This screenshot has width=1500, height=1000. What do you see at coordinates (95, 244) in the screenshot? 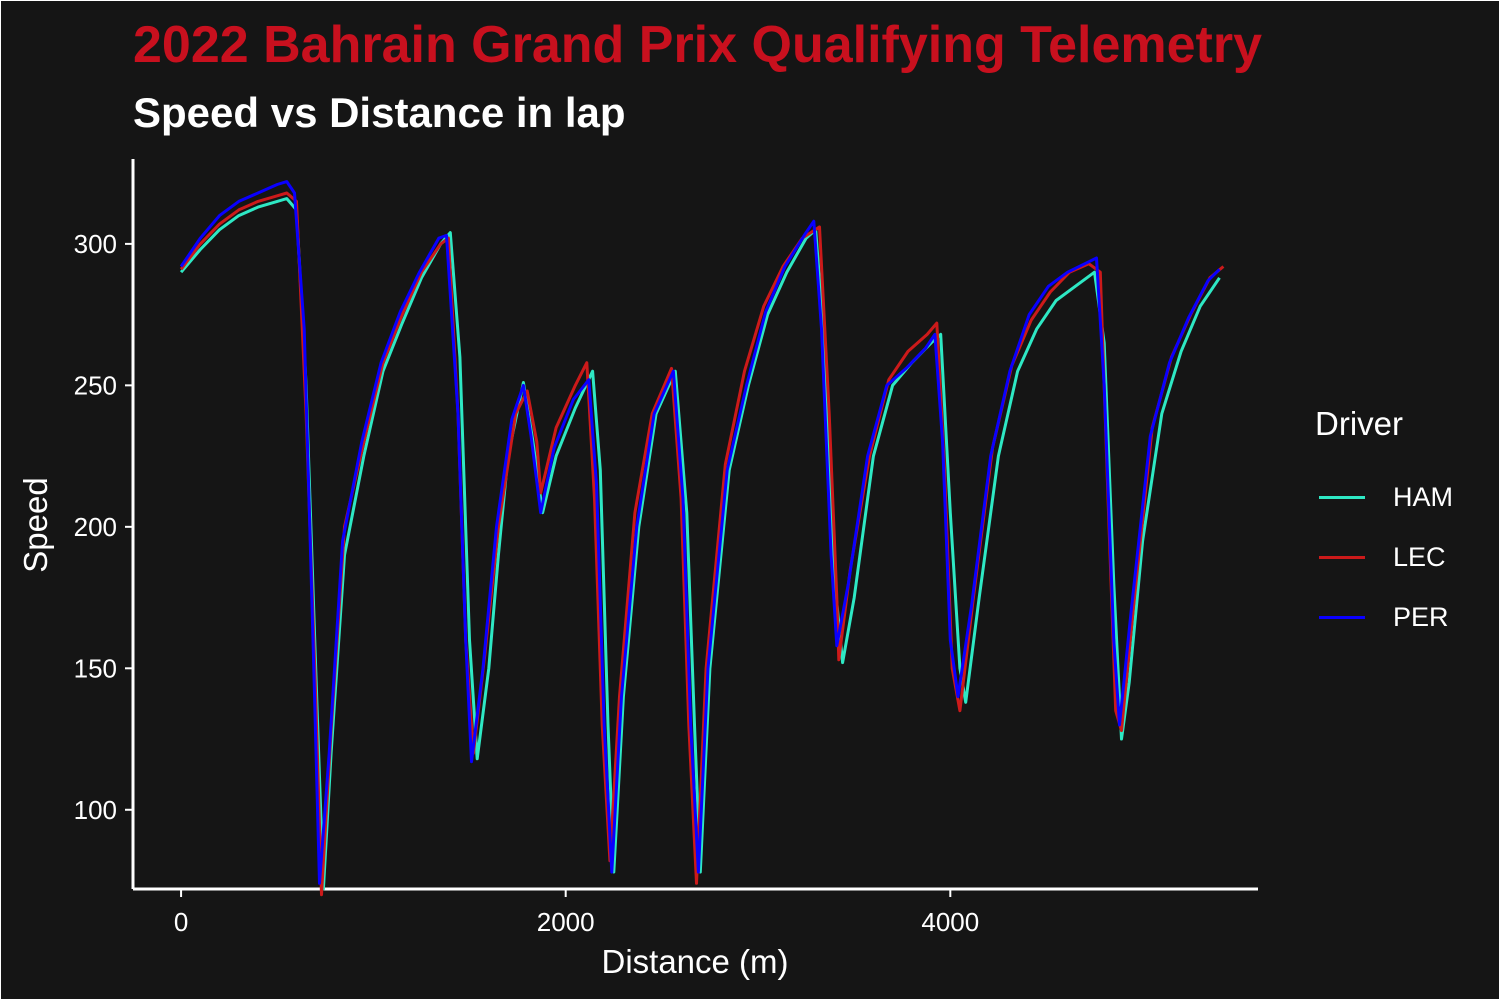
I see `y-tick-label: 300` at bounding box center [95, 244].